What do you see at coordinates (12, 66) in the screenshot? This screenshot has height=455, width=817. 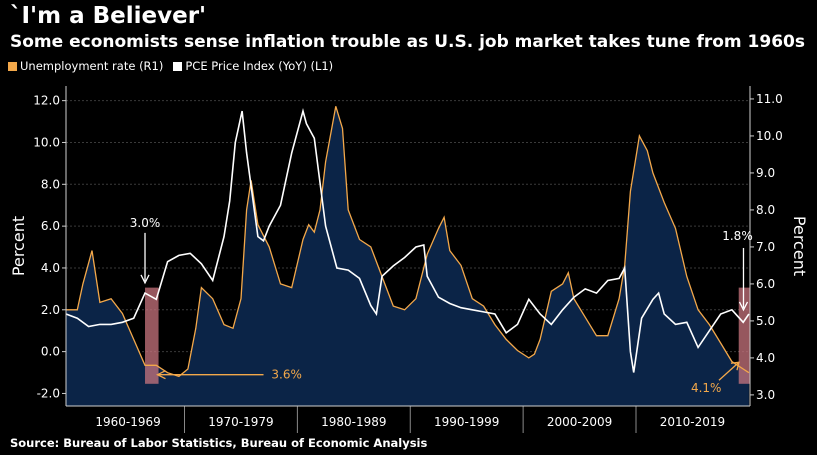 I see `legend-swatch-unemployment` at bounding box center [12, 66].